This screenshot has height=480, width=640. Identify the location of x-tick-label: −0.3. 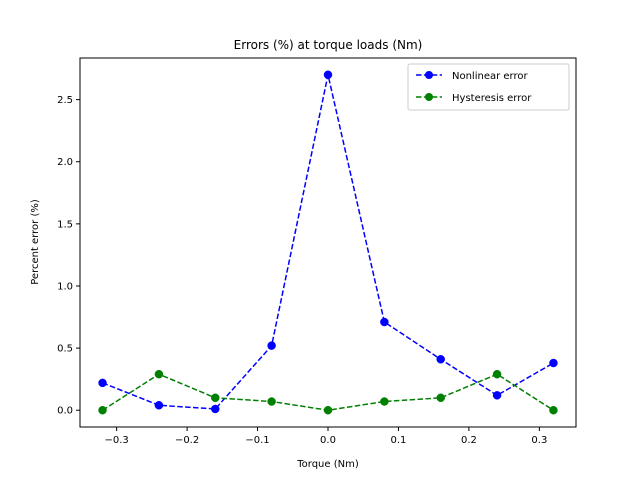
(116, 440).